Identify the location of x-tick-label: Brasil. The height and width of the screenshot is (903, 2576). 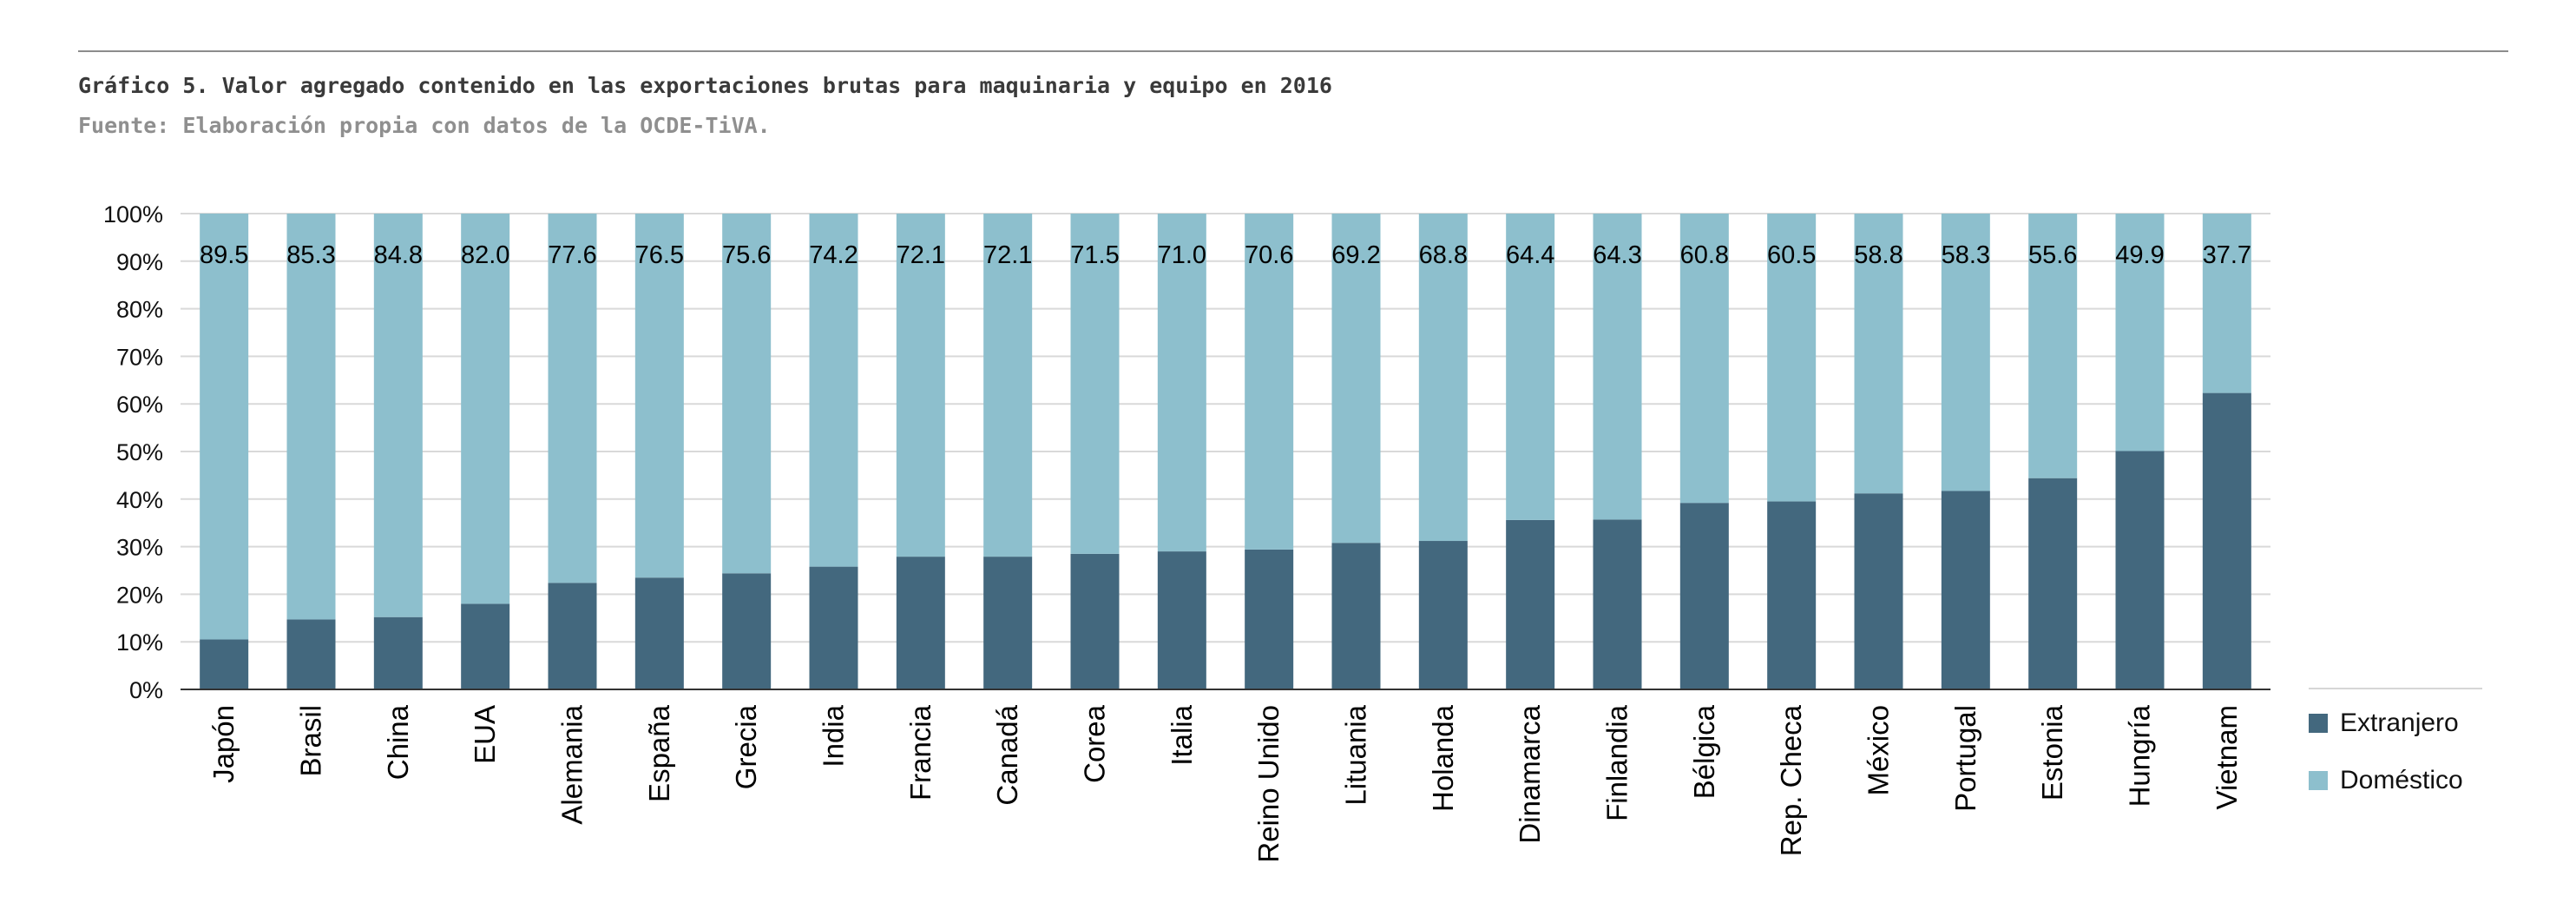
(311, 741).